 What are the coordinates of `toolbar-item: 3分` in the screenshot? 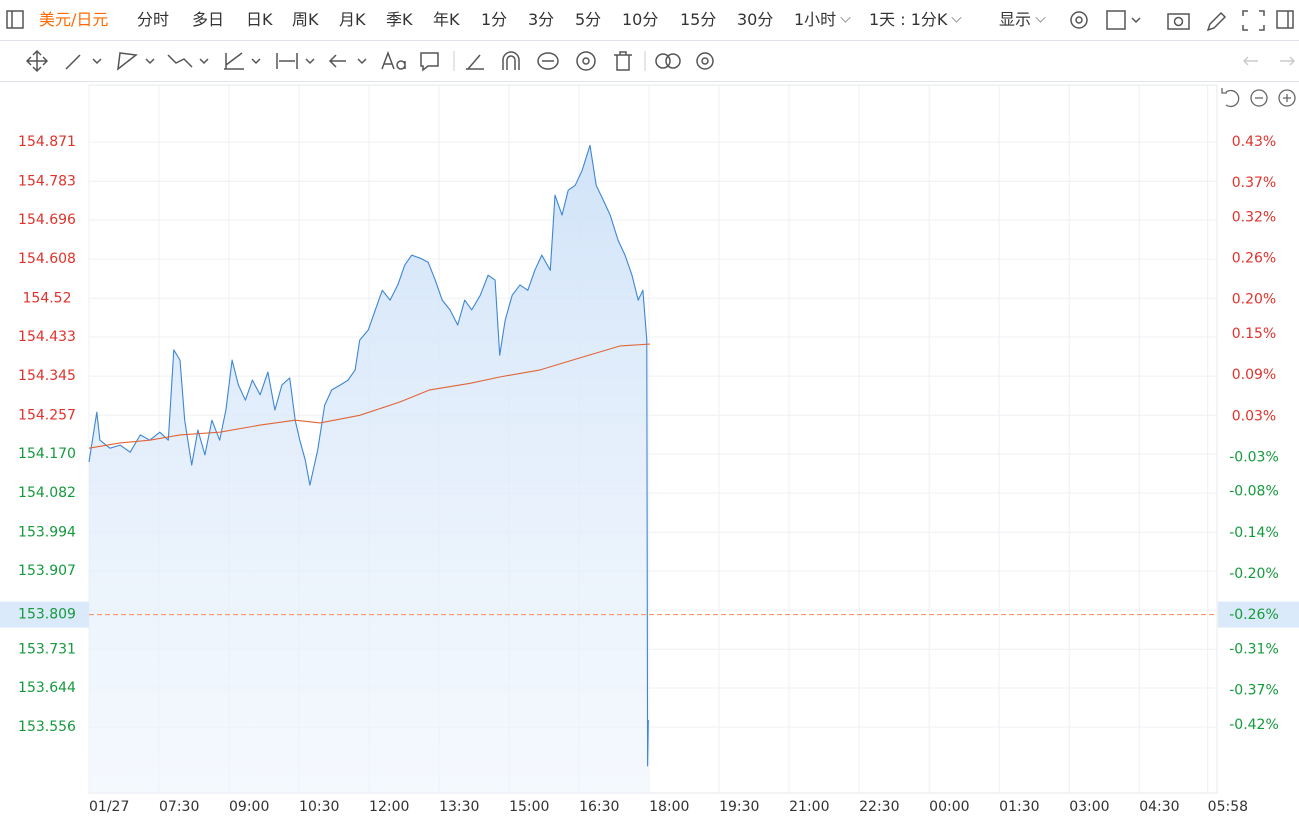 It's located at (541, 20).